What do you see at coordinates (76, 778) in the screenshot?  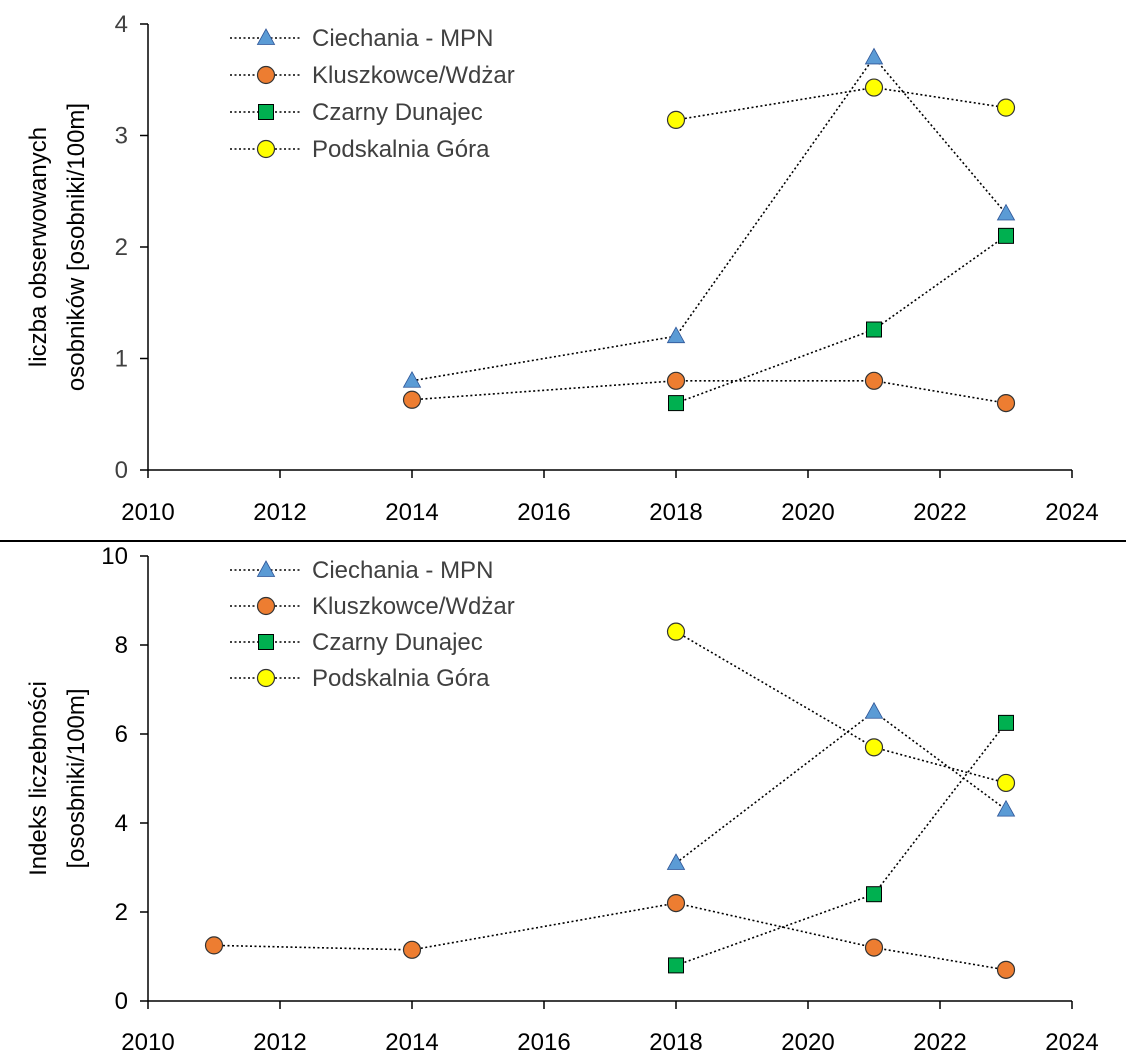 I see `y-axis-title-line: [ososbniki/100m]` at bounding box center [76, 778].